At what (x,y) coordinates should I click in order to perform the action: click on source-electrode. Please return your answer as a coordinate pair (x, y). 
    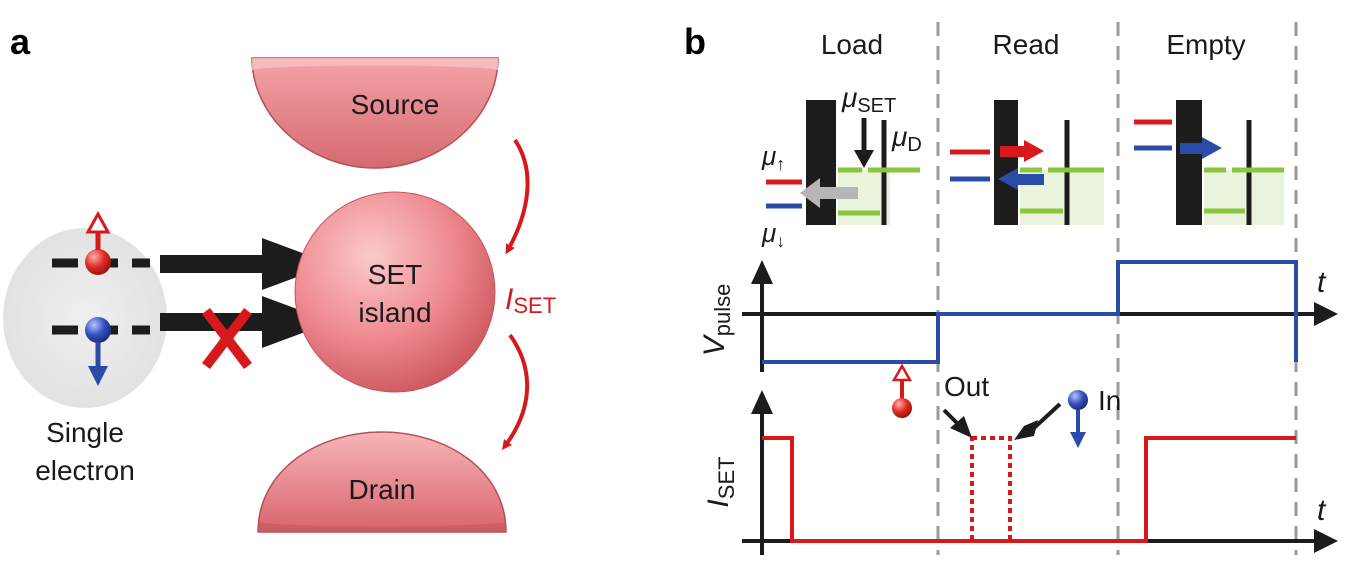
    Looking at the image, I should click on (375, 113).